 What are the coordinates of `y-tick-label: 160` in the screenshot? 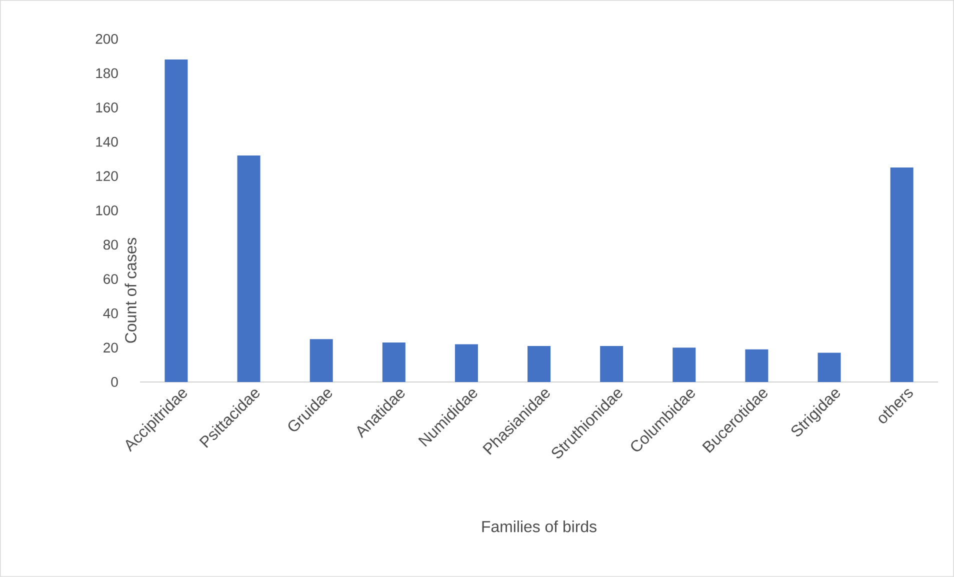 It's located at (107, 107).